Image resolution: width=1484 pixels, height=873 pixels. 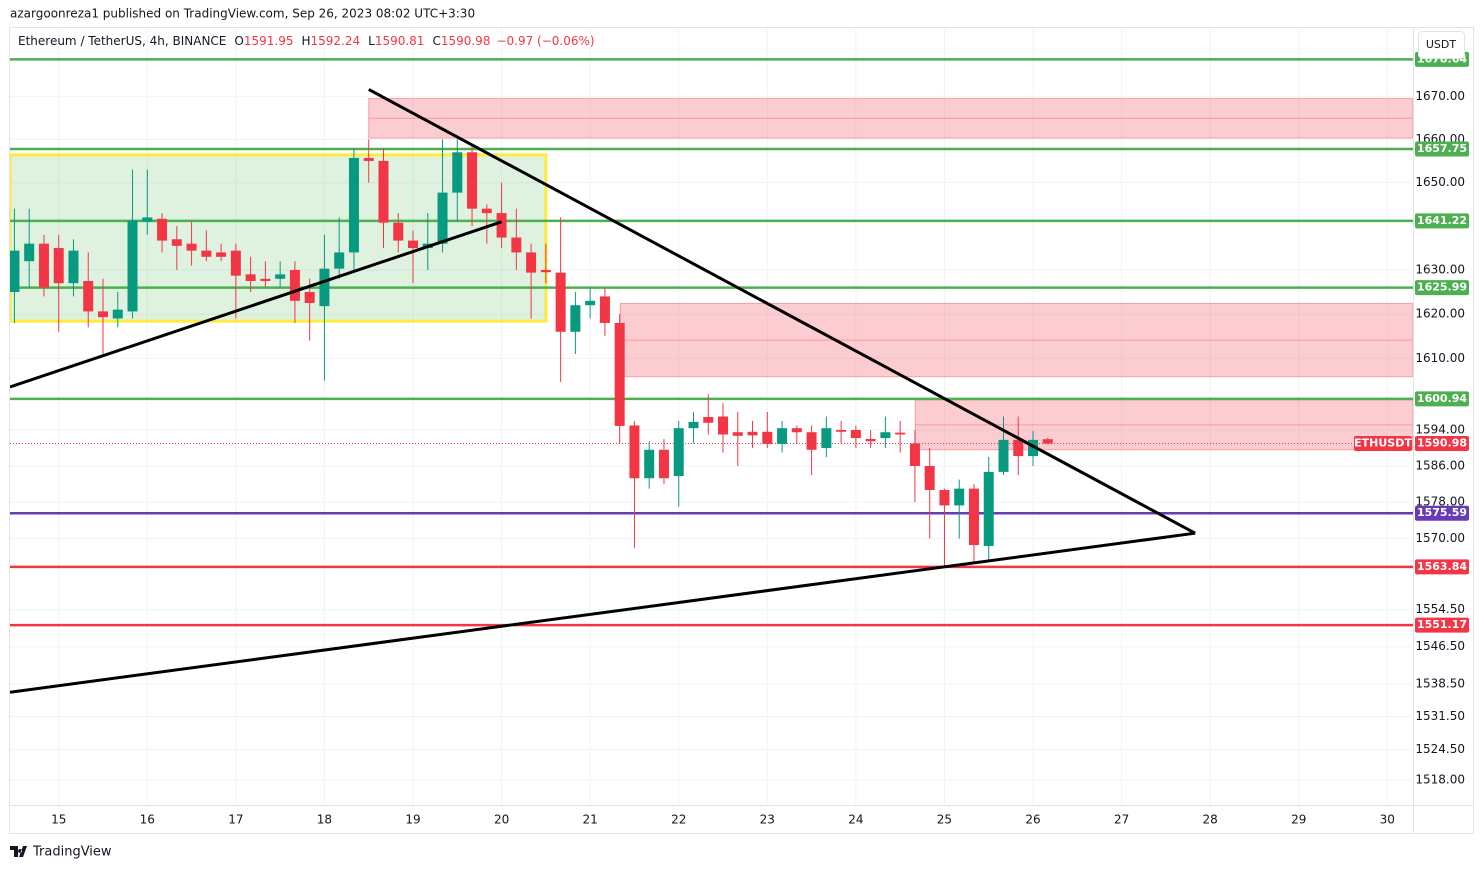 What do you see at coordinates (436, 41) in the screenshot?
I see `ohlc-key: C` at bounding box center [436, 41].